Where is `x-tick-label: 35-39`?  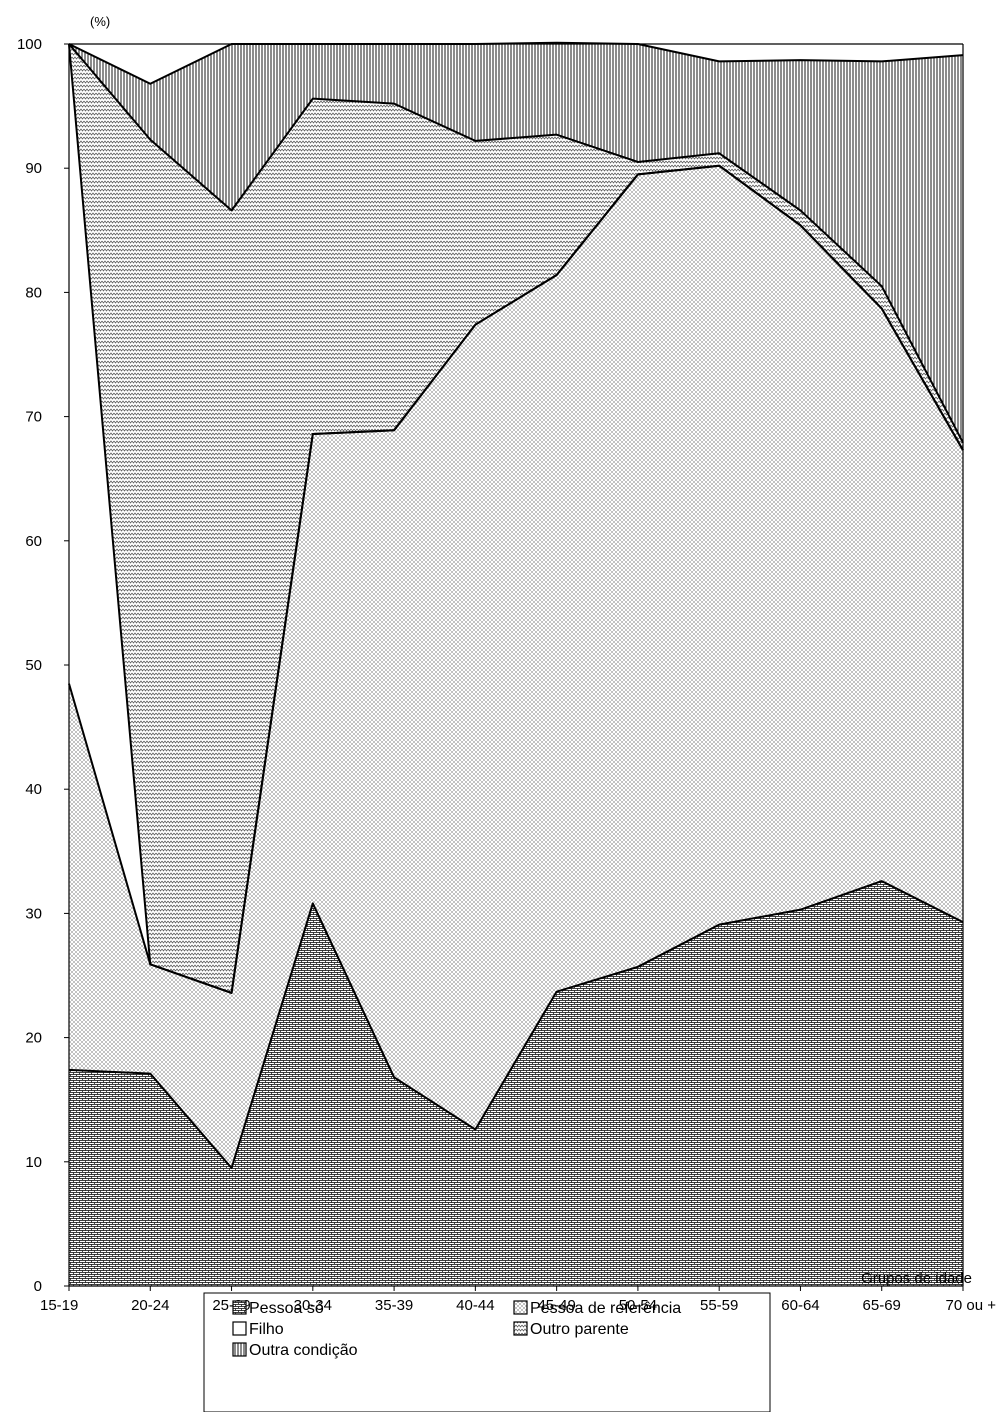
x-tick-label: 35-39 is located at coordinates (394, 1305).